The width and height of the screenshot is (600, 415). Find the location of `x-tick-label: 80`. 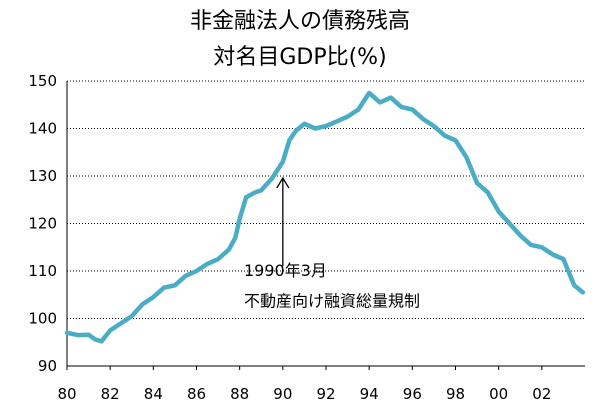

x-tick-label: 80 is located at coordinates (66, 394).